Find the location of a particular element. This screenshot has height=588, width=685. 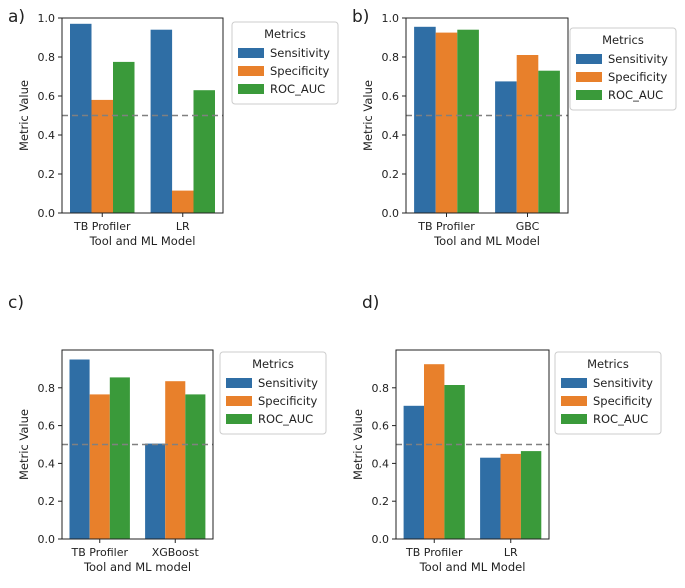

bar-sensitivity-gbc is located at coordinates (506, 147).